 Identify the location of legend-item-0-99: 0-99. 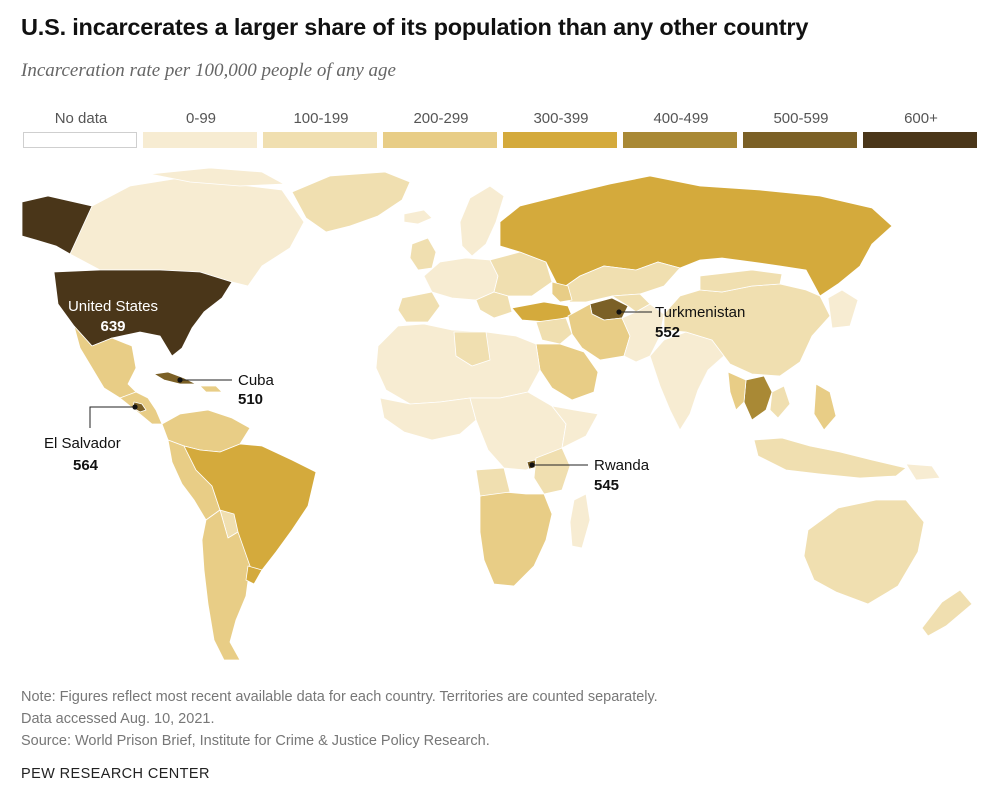
(201, 130).